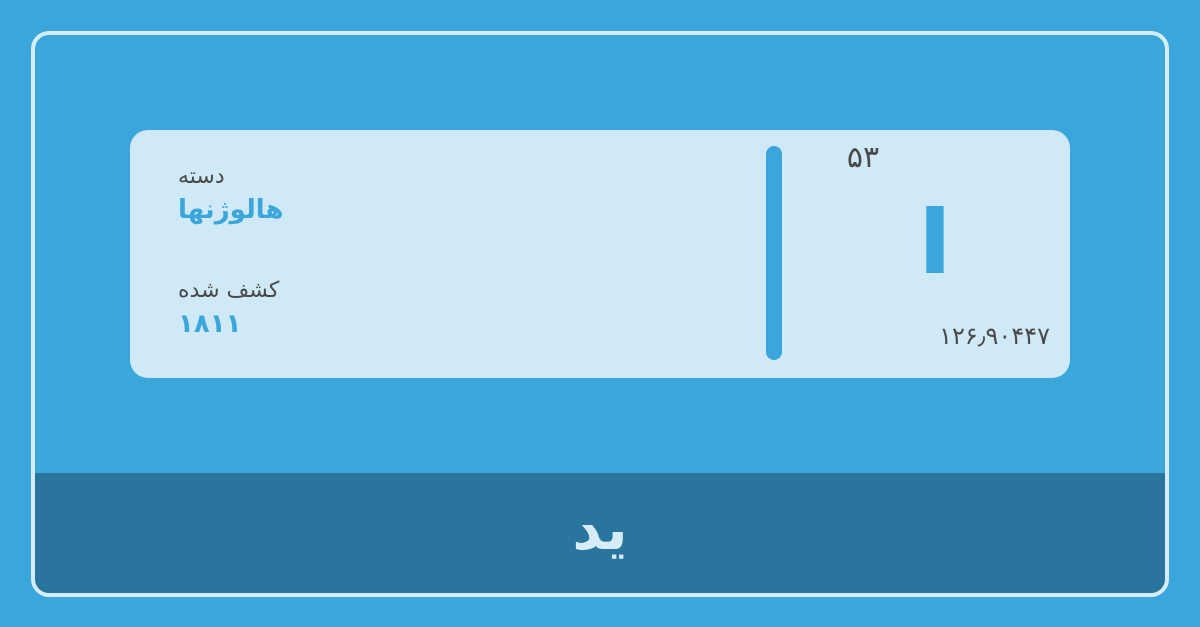  What do you see at coordinates (863, 157) in the screenshot?
I see `atomic-number: ۵۳` at bounding box center [863, 157].